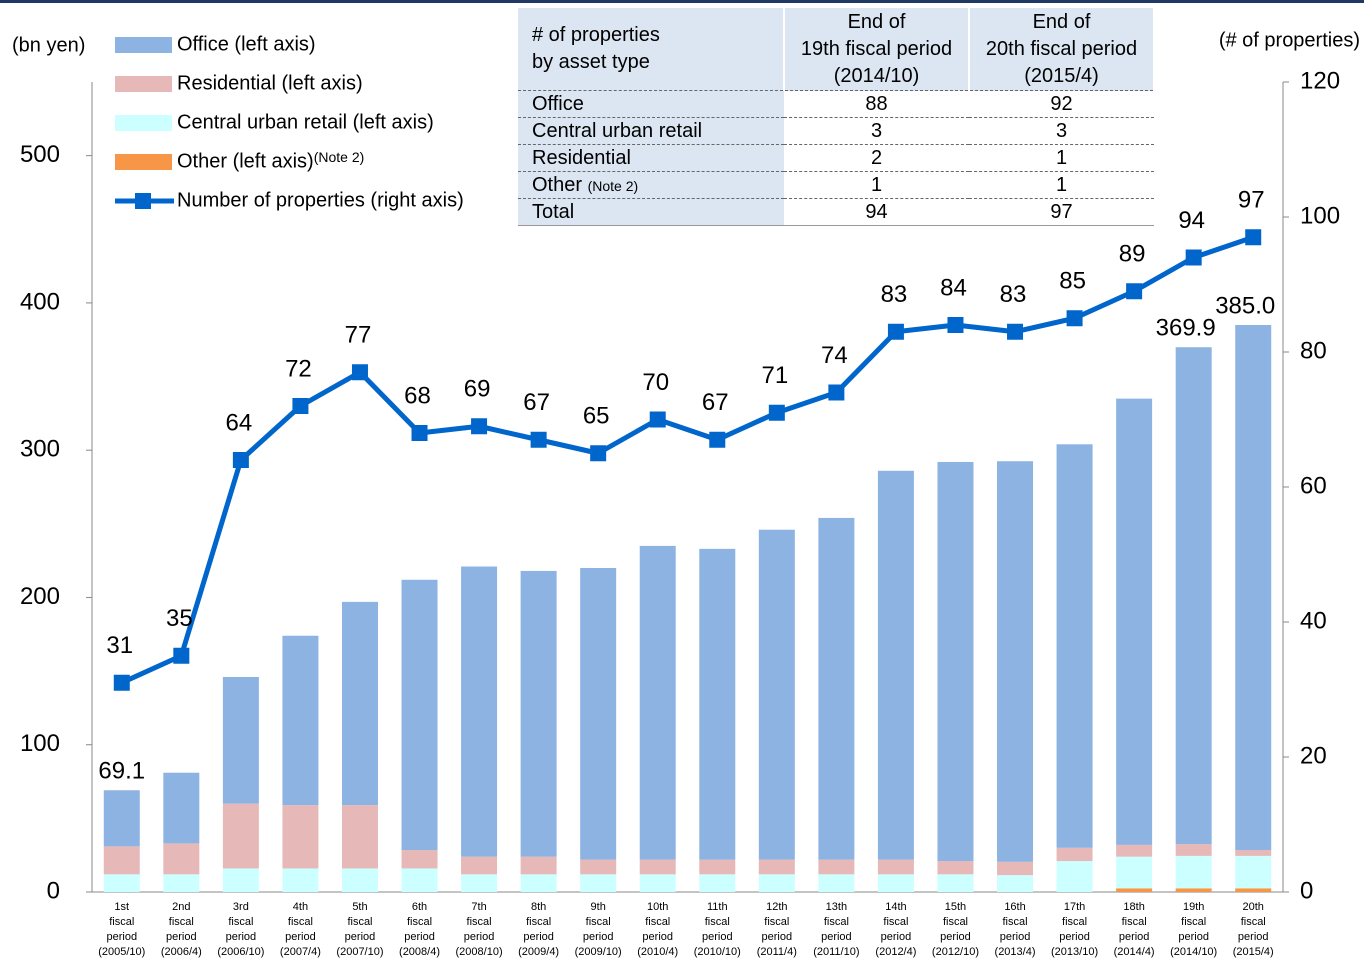 The height and width of the screenshot is (961, 1364). What do you see at coordinates (536, 402) in the screenshot?
I see `line-label: 67` at bounding box center [536, 402].